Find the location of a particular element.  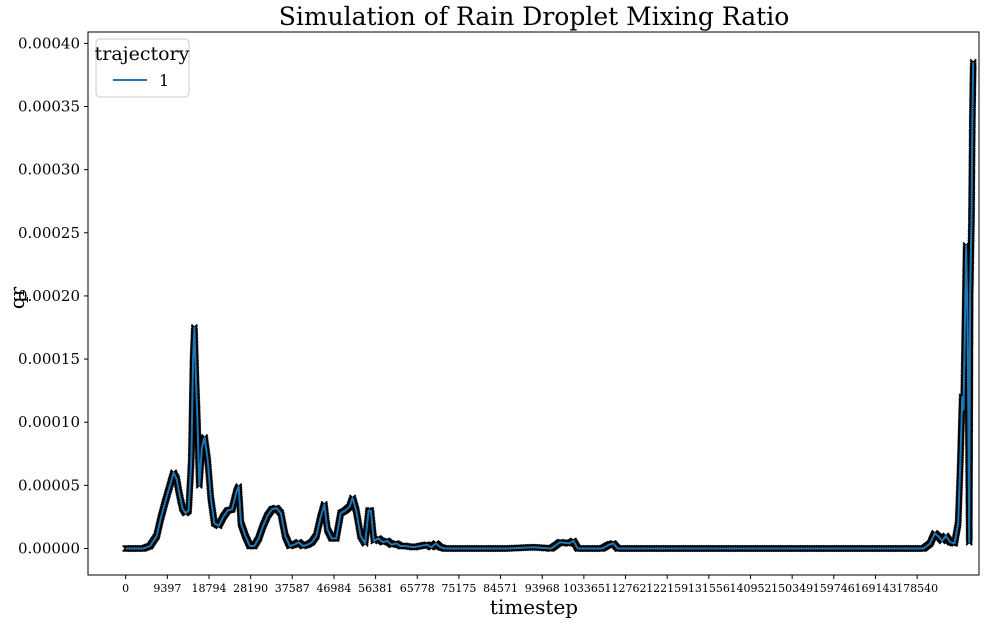

x-tick-label: 75175 is located at coordinates (458, 588).